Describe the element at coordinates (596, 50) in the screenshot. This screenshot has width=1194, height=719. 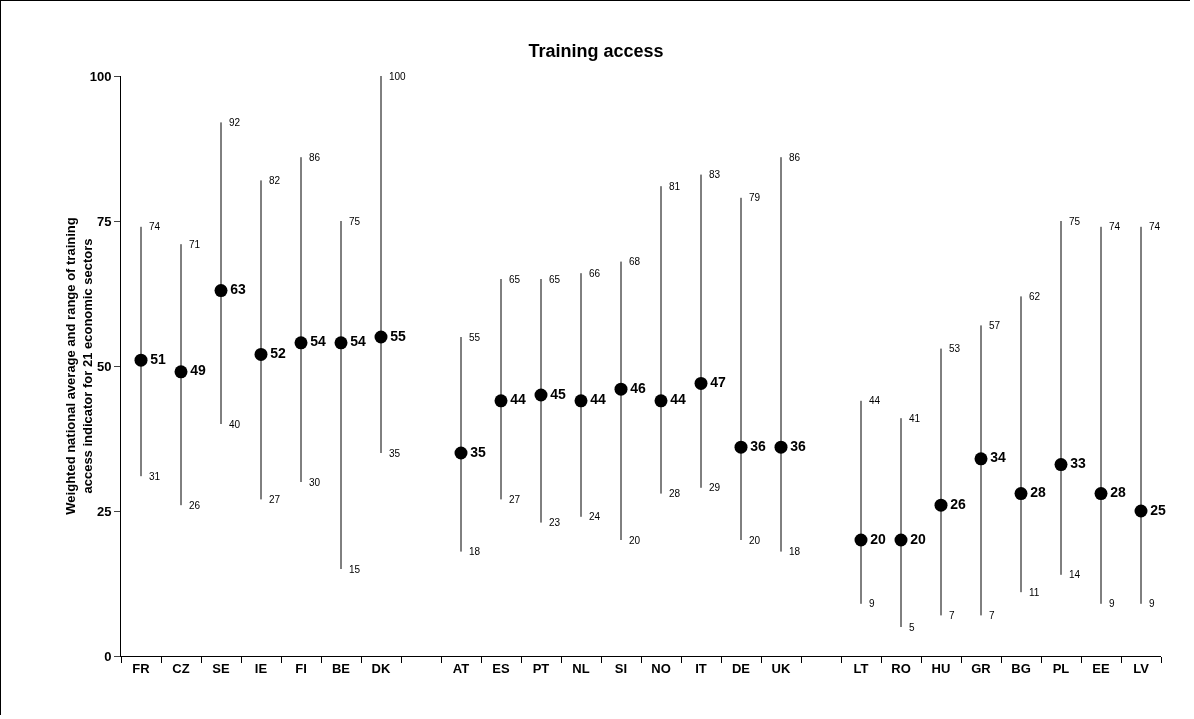
I see `chart-title: Training access` at that location.